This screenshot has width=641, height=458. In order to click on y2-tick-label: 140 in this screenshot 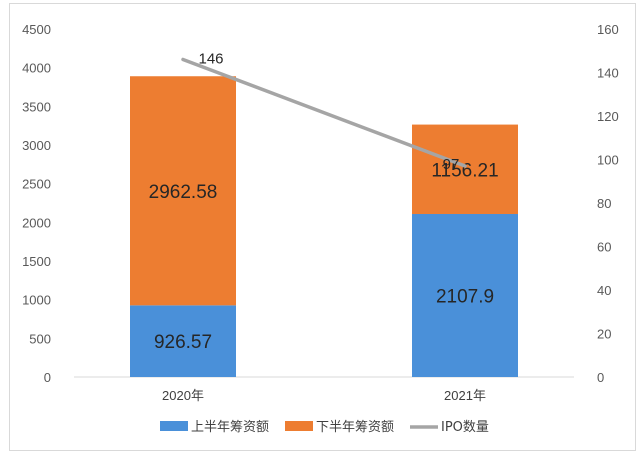, I will do `click(608, 73)`.